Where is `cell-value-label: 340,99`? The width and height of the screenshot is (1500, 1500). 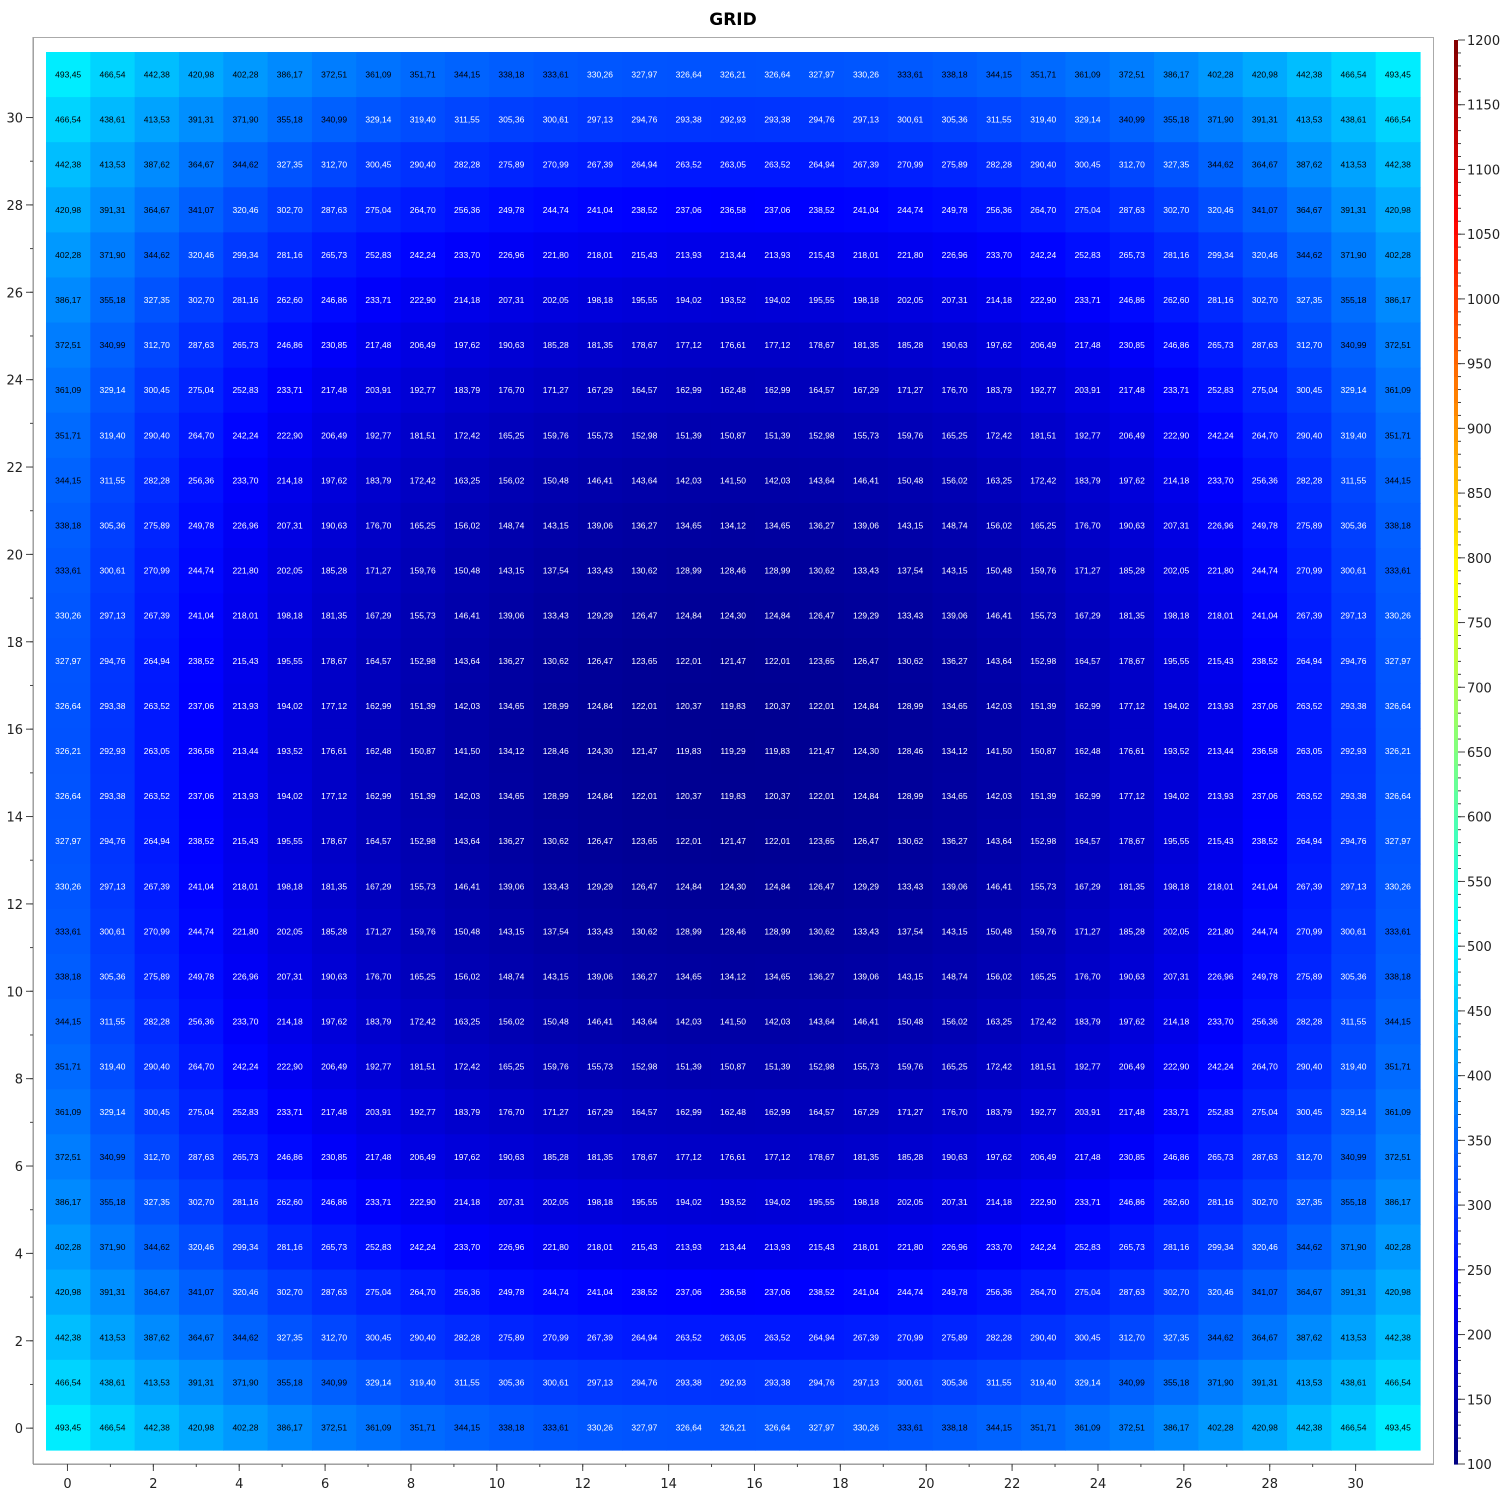 cell-value-label: 340,99 is located at coordinates (334, 120).